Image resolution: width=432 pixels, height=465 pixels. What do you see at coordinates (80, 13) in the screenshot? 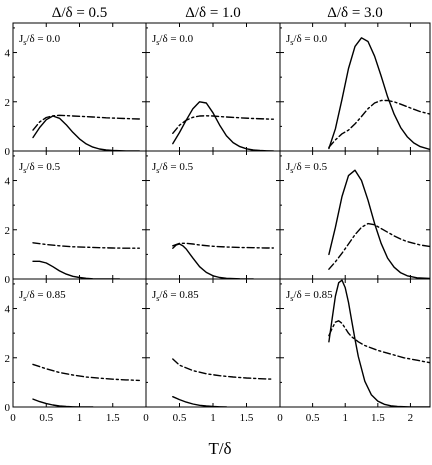
I see `column-title-0: Δ/δ = 0.5` at bounding box center [80, 13].